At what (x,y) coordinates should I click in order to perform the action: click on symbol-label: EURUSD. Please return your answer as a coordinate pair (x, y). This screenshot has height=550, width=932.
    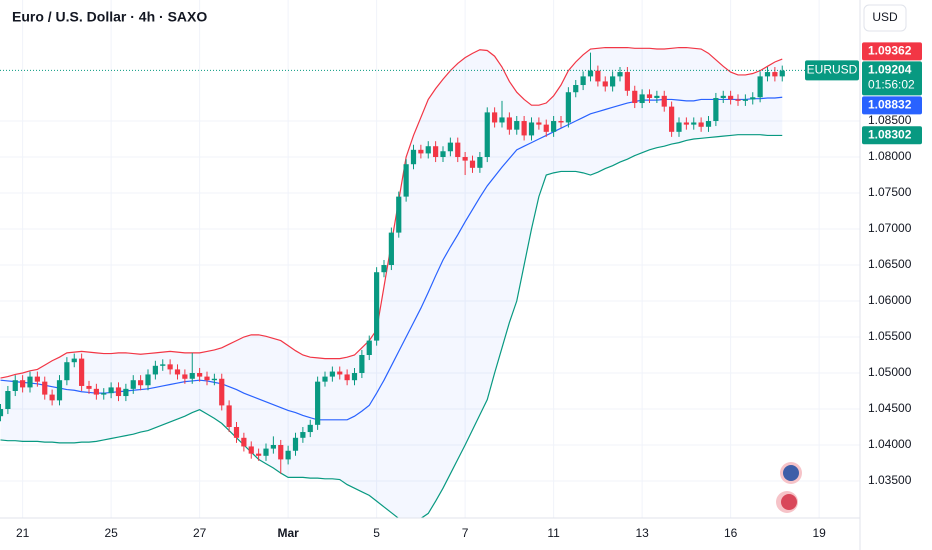
    Looking at the image, I should click on (832, 70).